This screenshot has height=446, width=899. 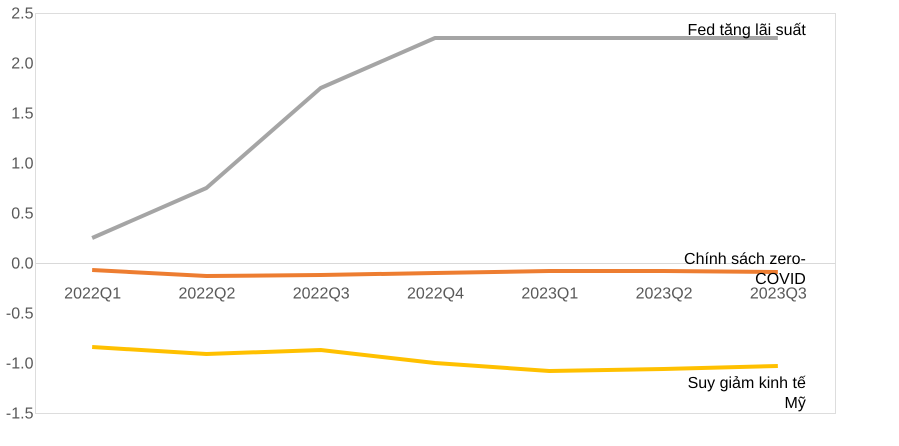 I want to click on y-tick-label: -0.5, so click(x=20, y=314).